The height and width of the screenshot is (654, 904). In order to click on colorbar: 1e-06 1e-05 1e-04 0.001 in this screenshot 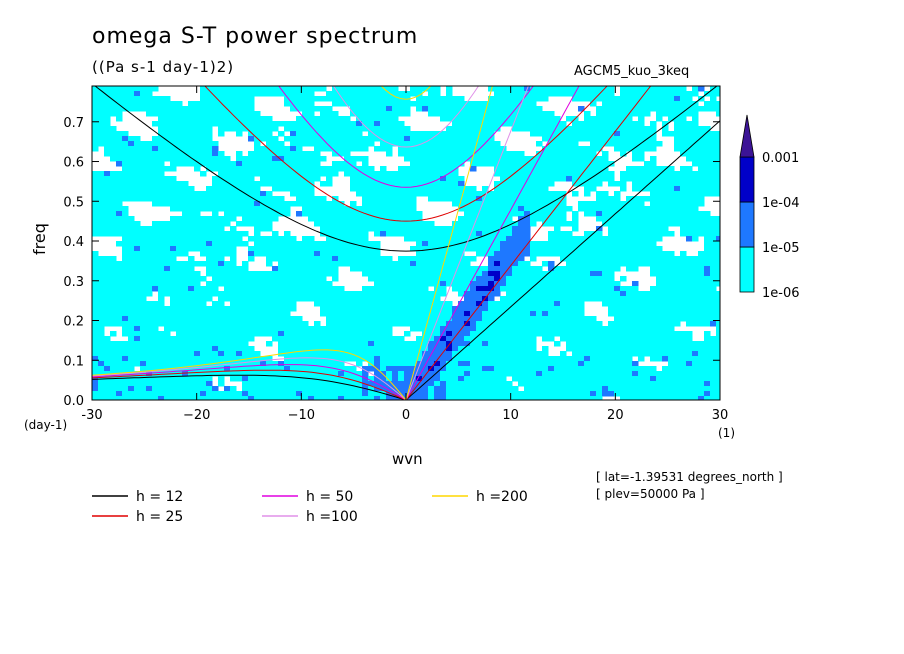, I will do `click(769, 207)`.